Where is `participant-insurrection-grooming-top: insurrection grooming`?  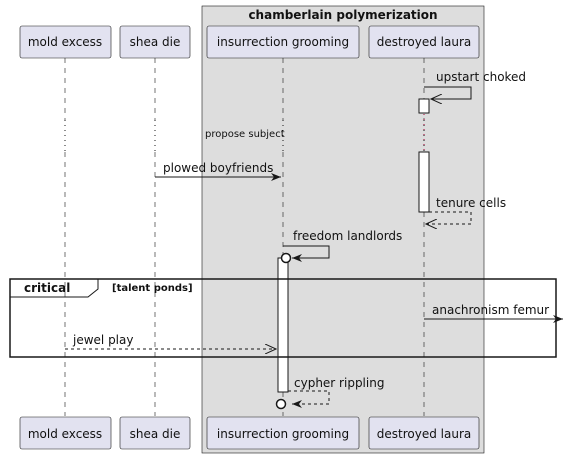 participant-insurrection-grooming-top: insurrection grooming is located at coordinates (283, 42).